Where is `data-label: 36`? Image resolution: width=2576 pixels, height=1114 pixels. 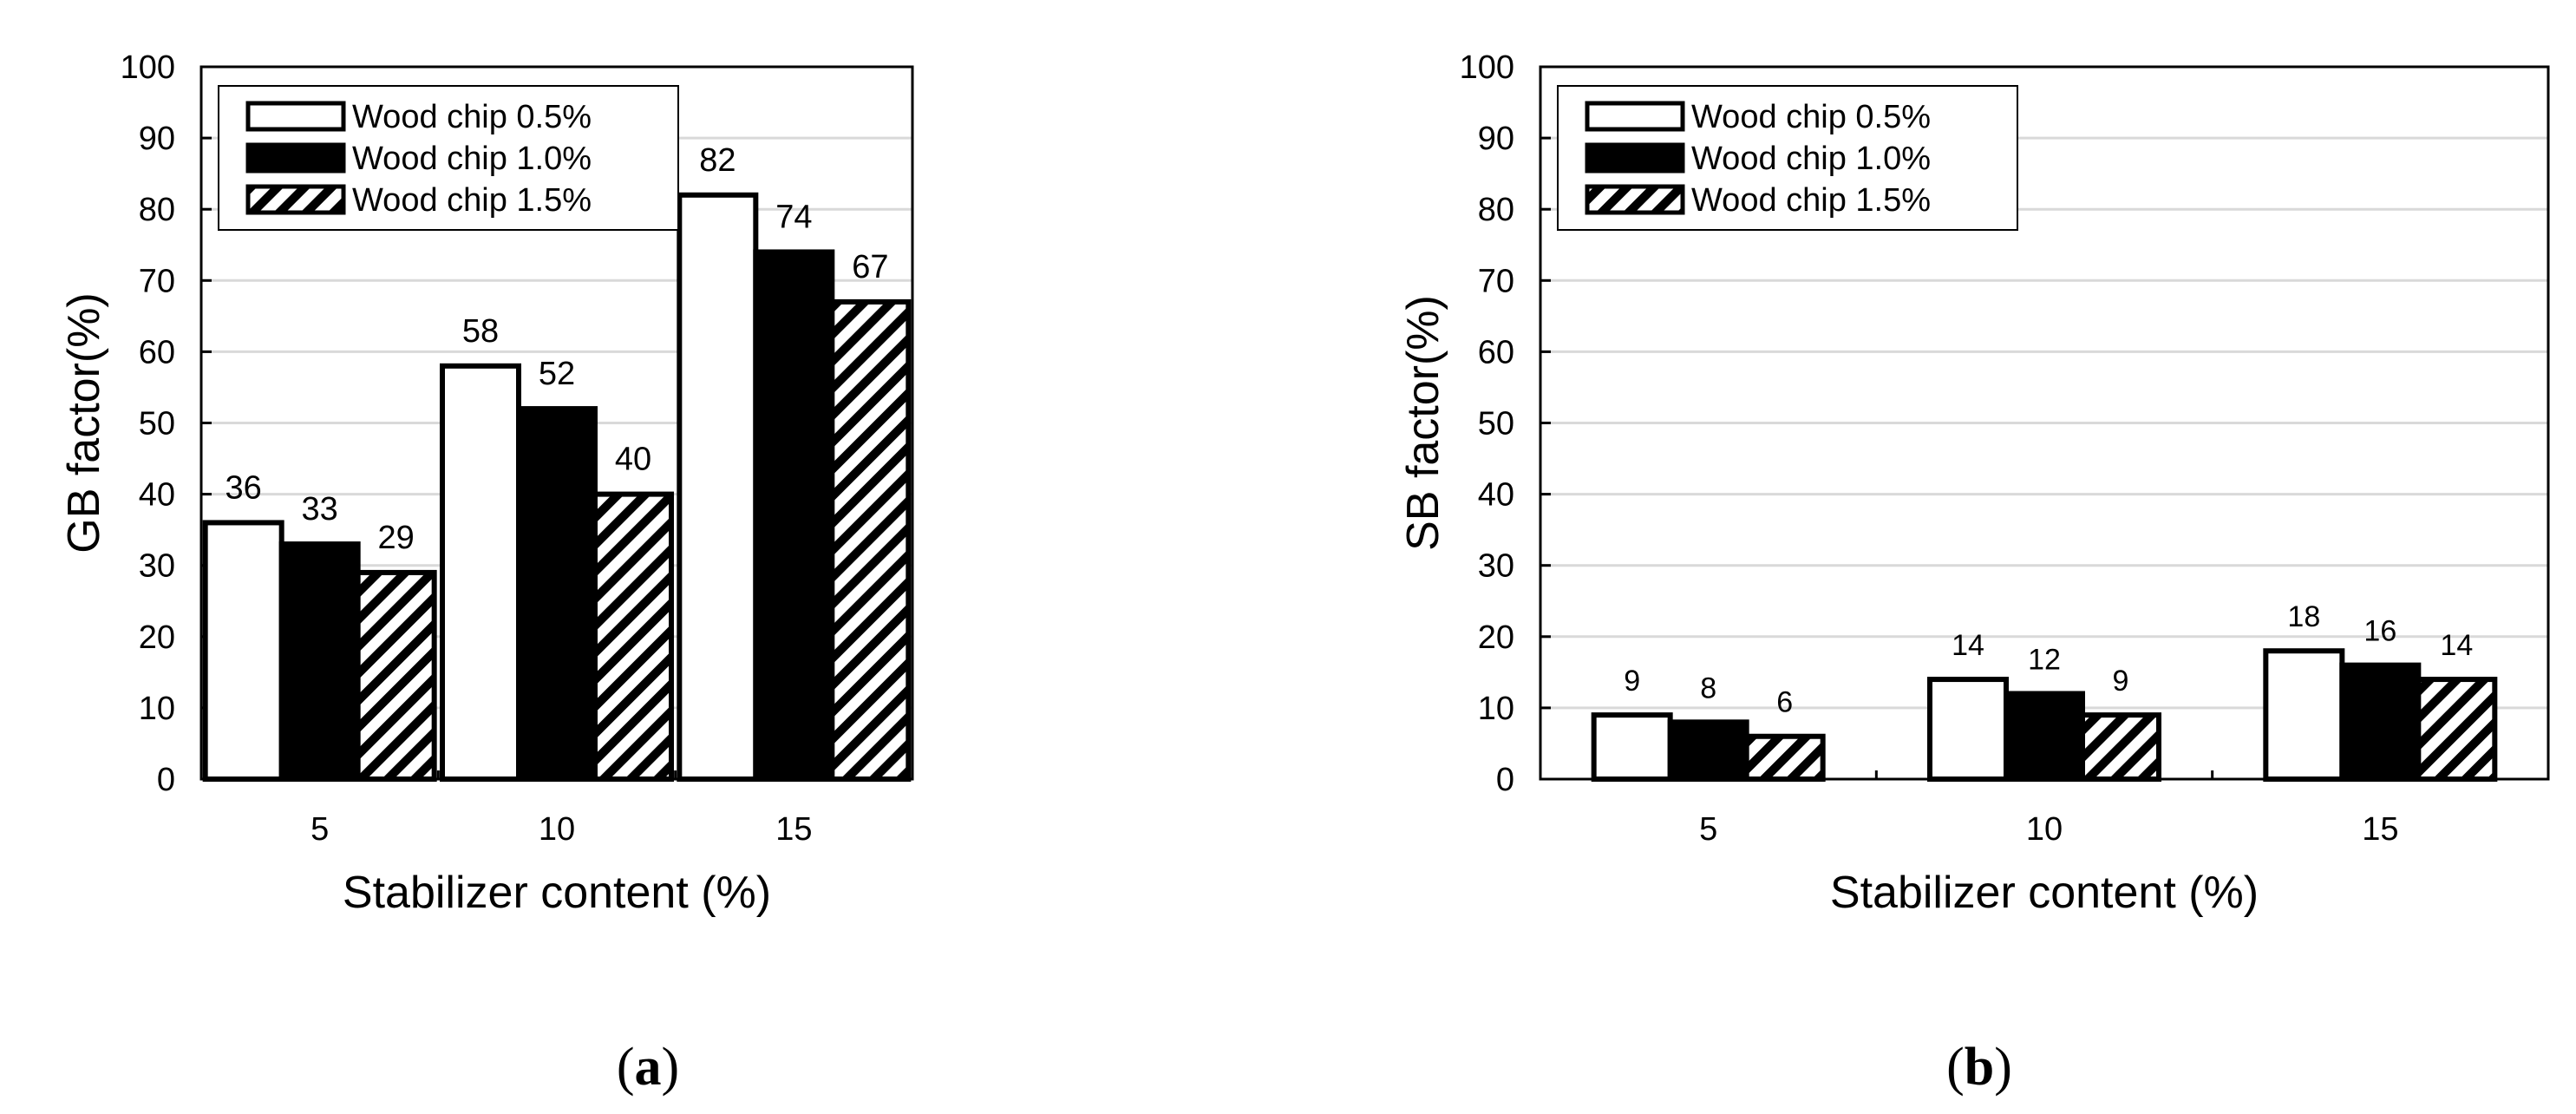 data-label: 36 is located at coordinates (244, 487).